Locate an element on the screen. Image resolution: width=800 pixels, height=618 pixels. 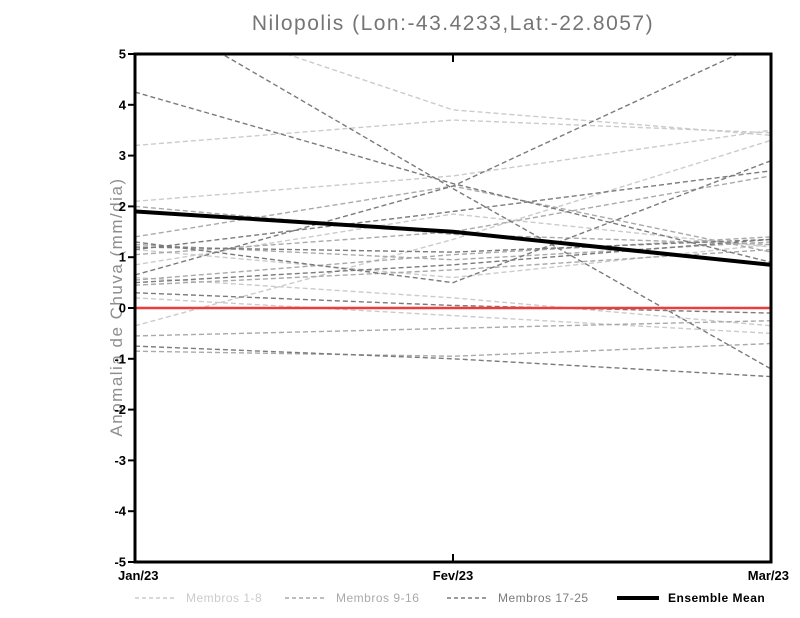
legend-label: Ensemble Mean is located at coordinates (717, 598).